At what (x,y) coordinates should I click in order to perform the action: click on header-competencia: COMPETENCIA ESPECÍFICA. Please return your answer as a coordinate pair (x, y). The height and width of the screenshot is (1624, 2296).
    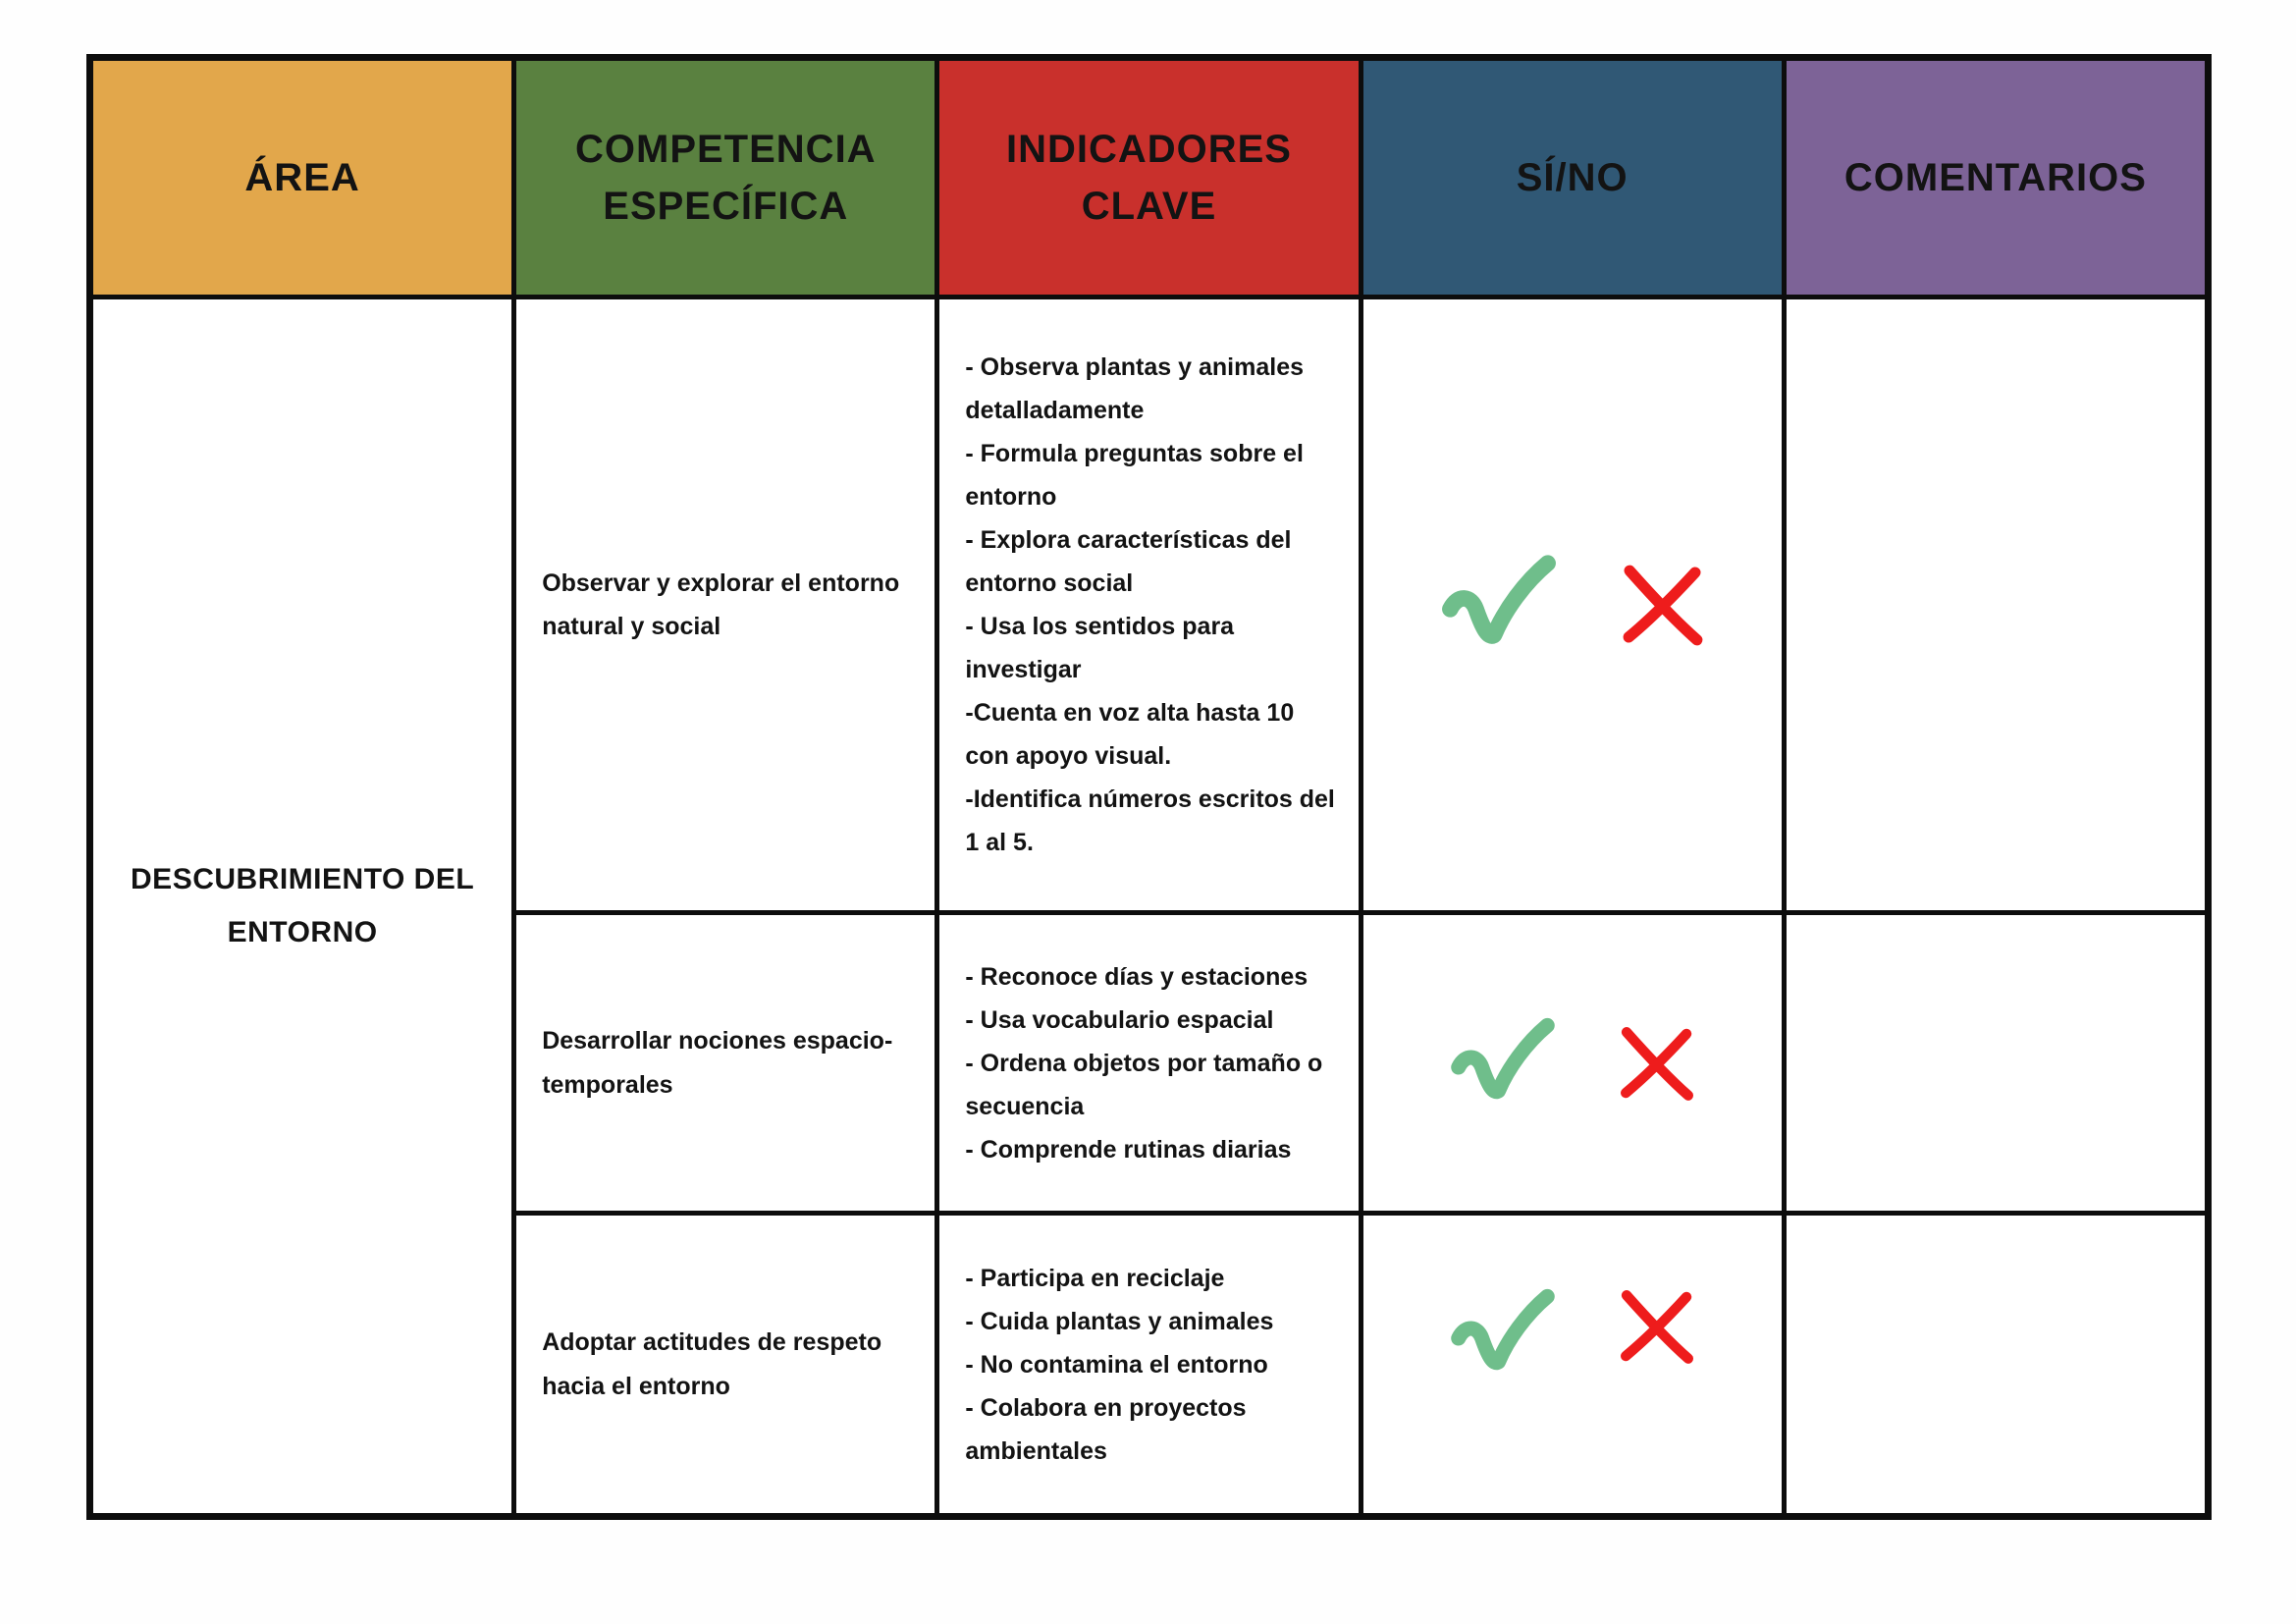
    Looking at the image, I should click on (726, 178).